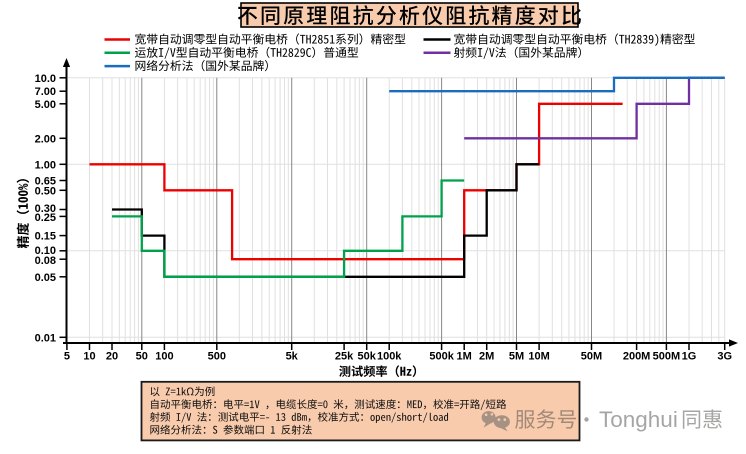 The width and height of the screenshot is (746, 454). What do you see at coordinates (112, 357) in the screenshot?
I see `svg-text: 20` at bounding box center [112, 357].